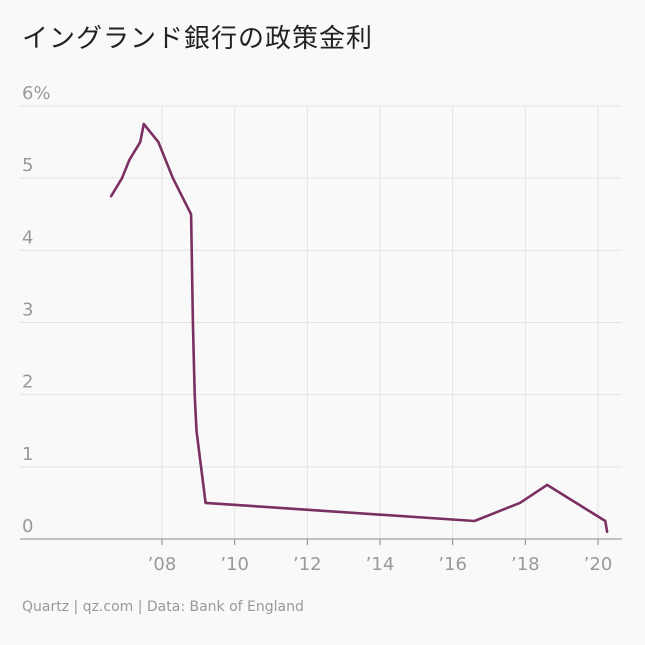  Describe the element at coordinates (198, 39) in the screenshot. I see `chart-title: イングランド銀行の政策金利` at that location.